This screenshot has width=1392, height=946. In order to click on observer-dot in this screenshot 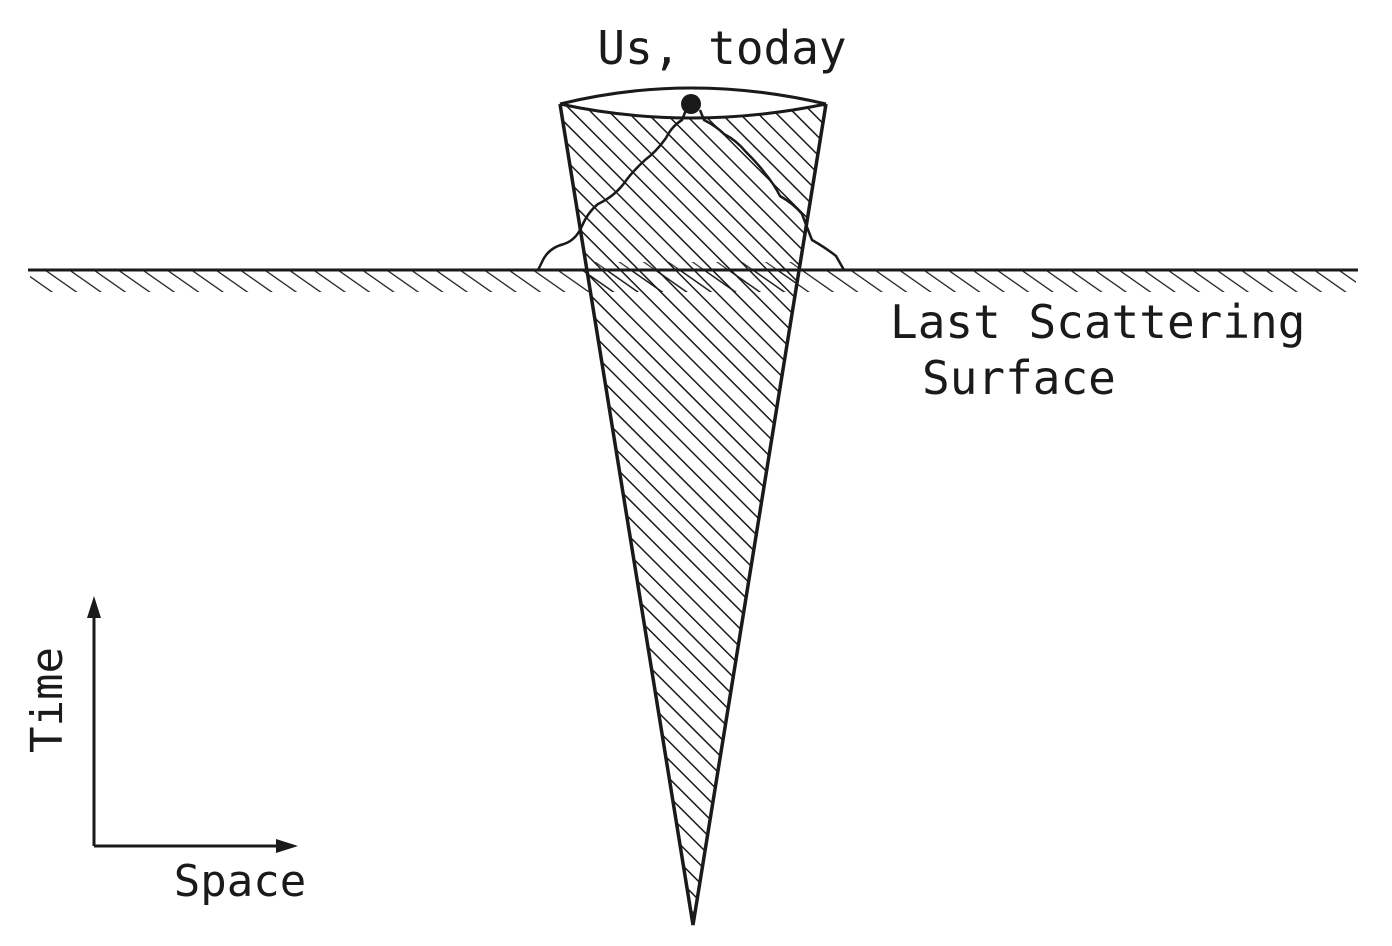, I will do `click(691, 104)`.